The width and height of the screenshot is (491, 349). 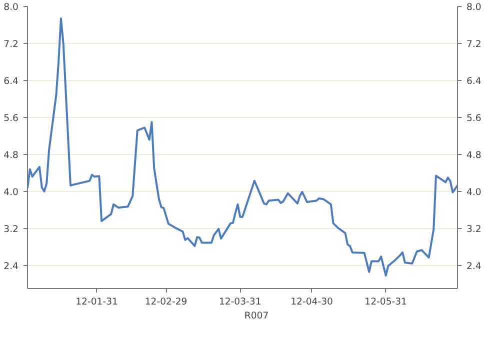 What do you see at coordinates (474, 266) in the screenshot?
I see `y2-tick-label: 2.4` at bounding box center [474, 266].